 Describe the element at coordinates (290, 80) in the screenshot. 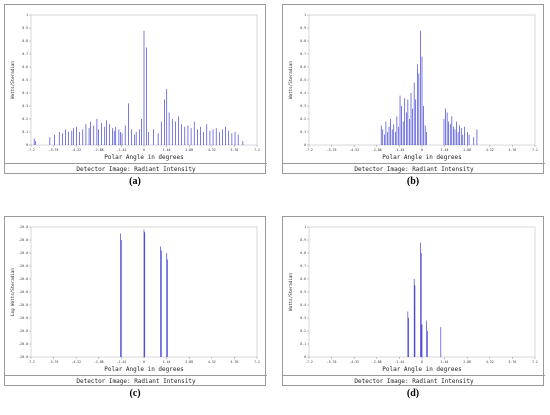

I see `y-axis-label: Watts/Steradian` at that location.